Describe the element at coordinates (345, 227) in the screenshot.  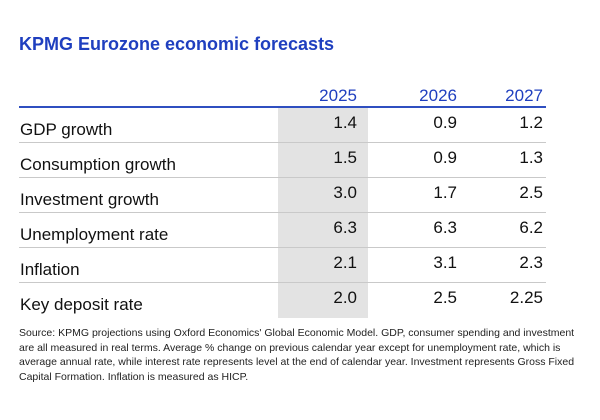
I see `cell-2025: 6.3` at that location.